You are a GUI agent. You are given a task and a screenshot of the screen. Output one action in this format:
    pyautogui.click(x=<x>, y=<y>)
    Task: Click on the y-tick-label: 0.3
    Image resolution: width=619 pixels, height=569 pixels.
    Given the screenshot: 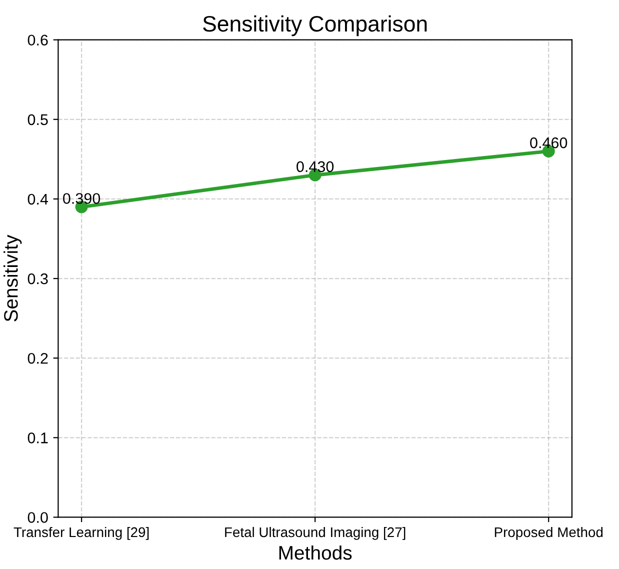 What is the action you would take?
    pyautogui.click(x=38, y=278)
    